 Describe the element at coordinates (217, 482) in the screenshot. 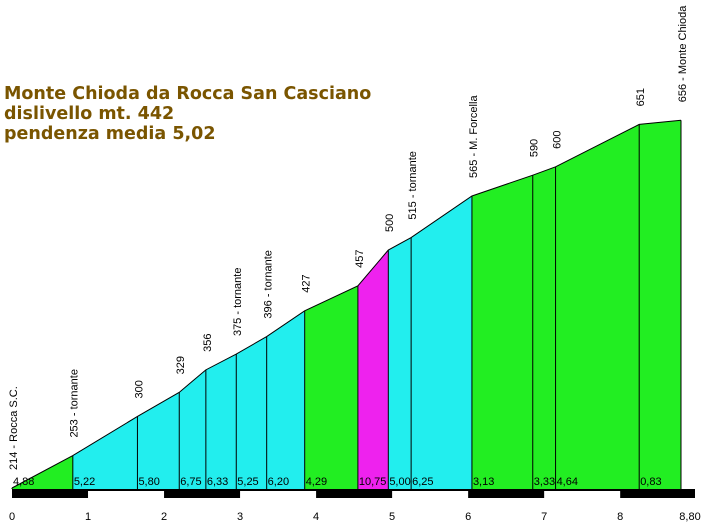

I see `gradient-label: 6,33` at that location.